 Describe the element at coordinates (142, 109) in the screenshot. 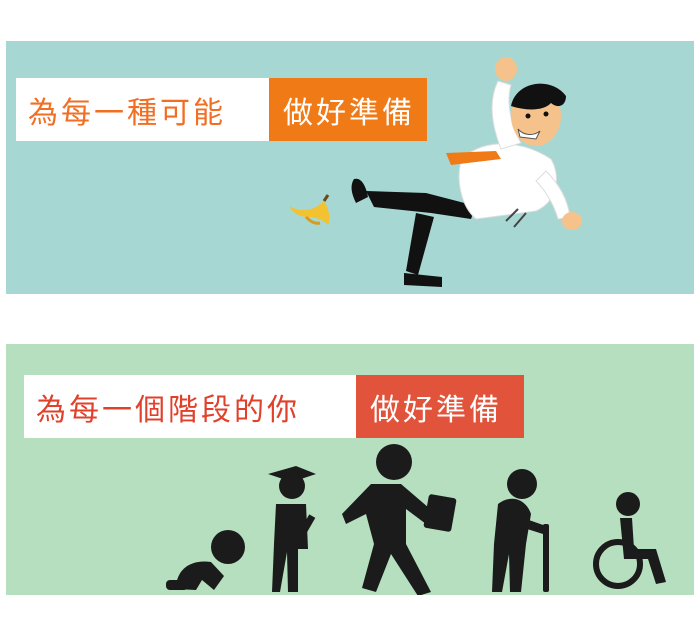

I see `banner1-white-text: 為每一種可能` at that location.